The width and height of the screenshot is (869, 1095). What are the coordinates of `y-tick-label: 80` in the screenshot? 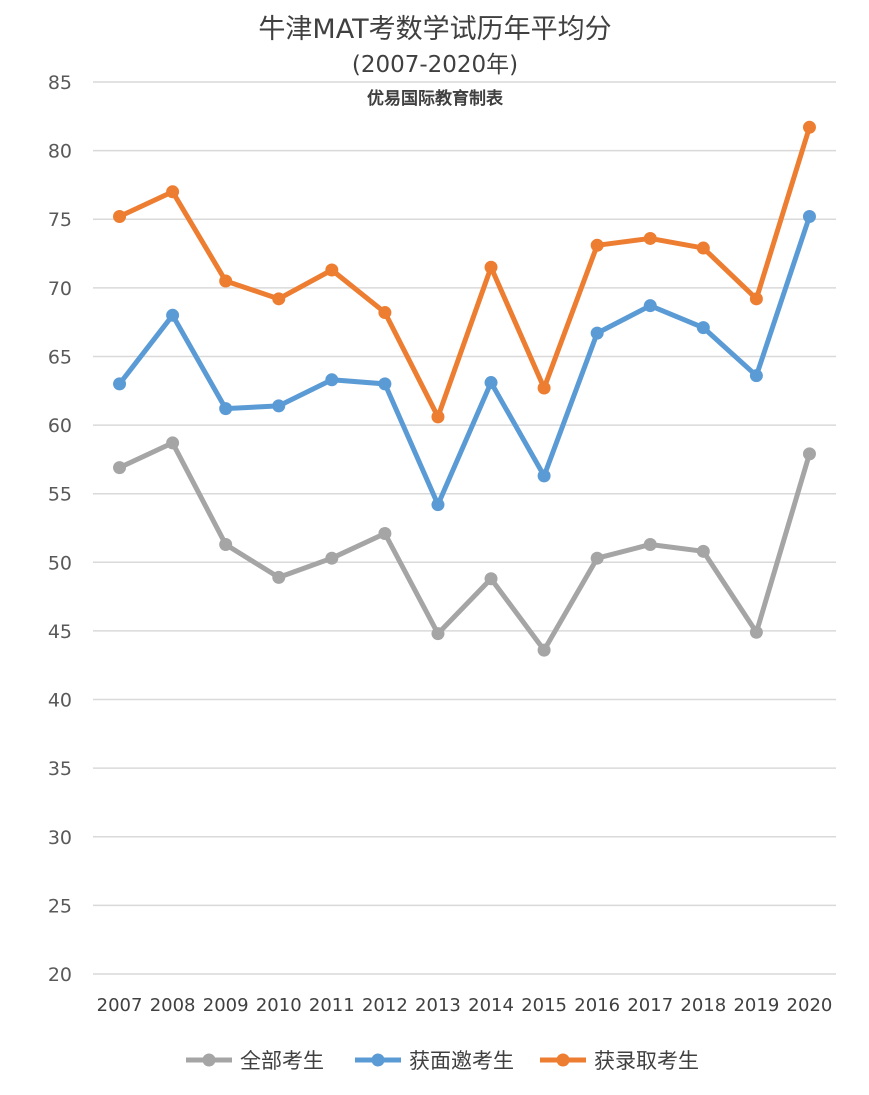 It's located at (60, 152).